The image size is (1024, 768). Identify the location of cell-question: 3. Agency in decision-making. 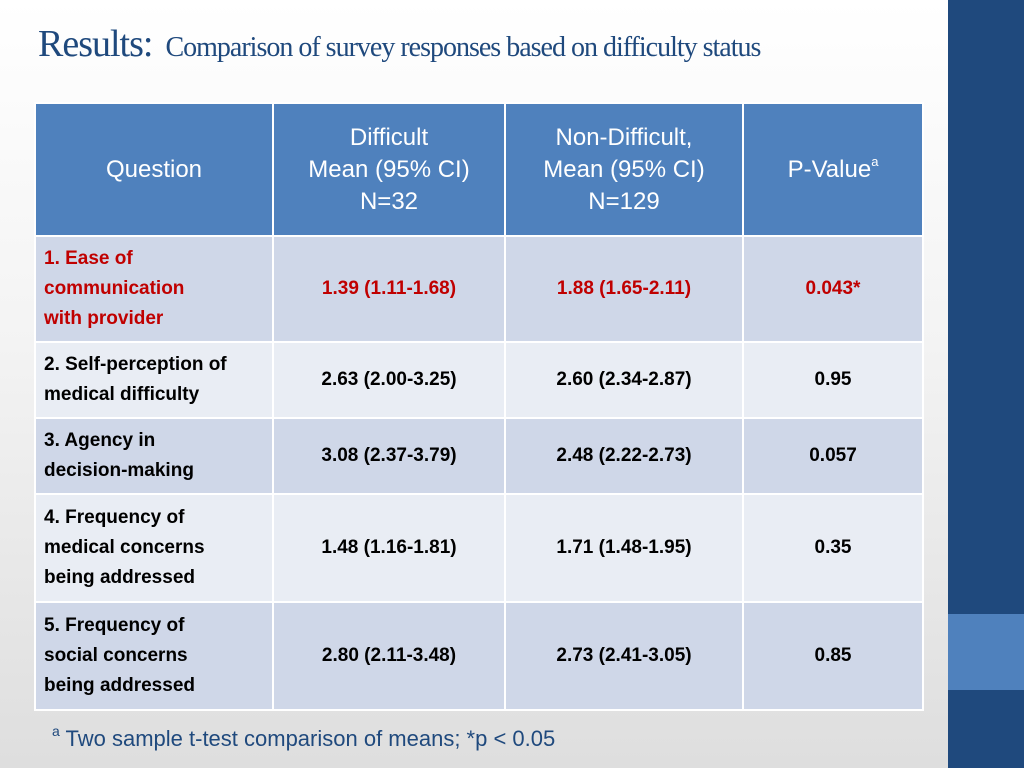
(154, 456).